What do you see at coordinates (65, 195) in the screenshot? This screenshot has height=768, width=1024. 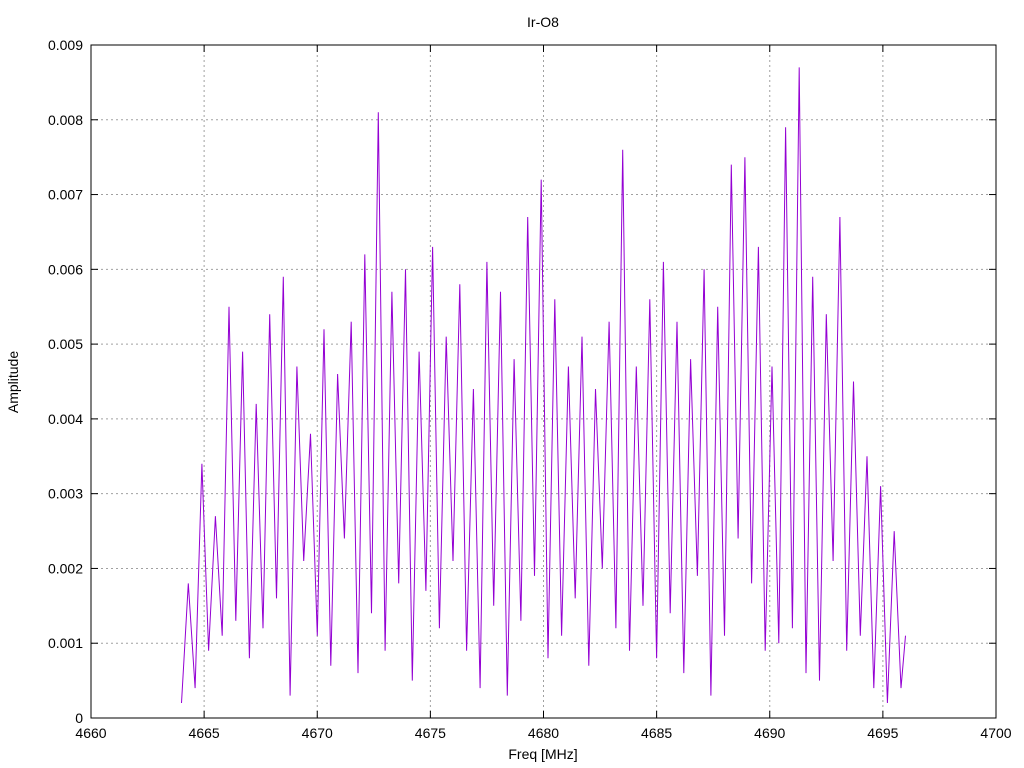 I see `y-tick-label: 0.007` at bounding box center [65, 195].